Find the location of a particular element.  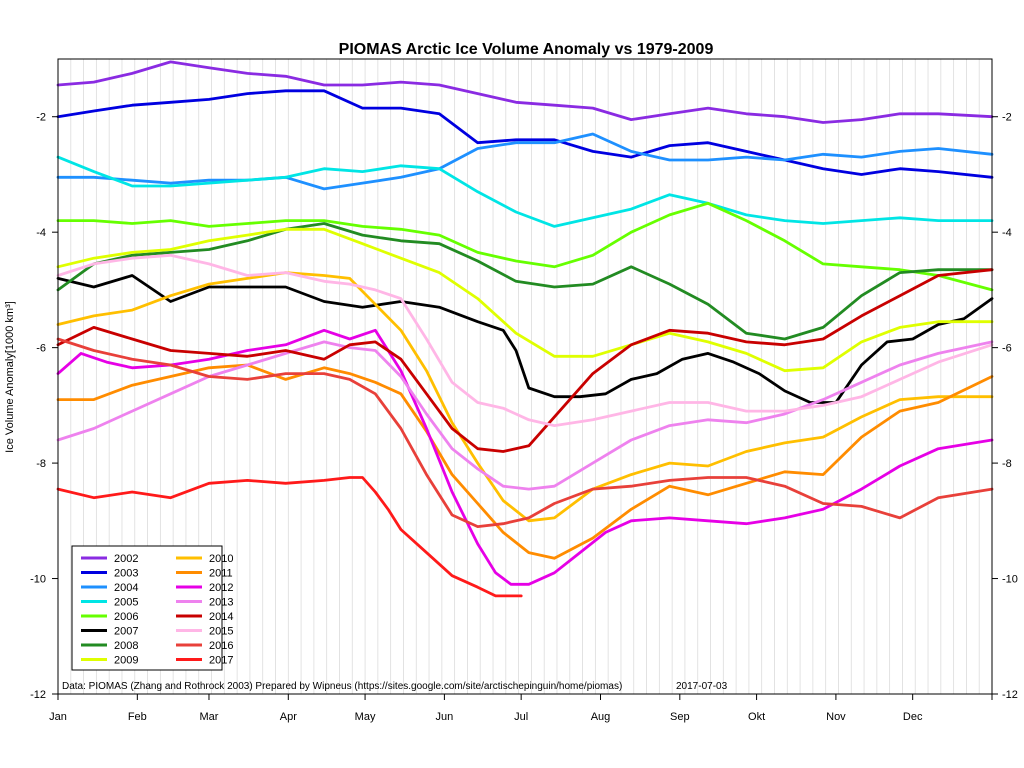

x-tick-label: Nov is located at coordinates (836, 717).